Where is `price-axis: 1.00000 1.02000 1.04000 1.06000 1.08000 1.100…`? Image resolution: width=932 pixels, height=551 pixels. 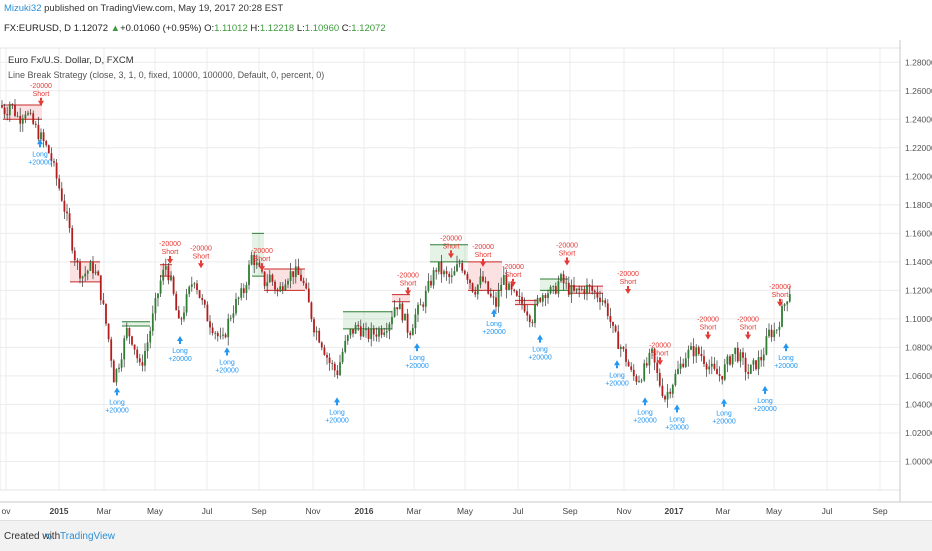
price-axis: 1.00000 1.02000 1.04000 1.06000 1.08000 1.100… is located at coordinates (915, 271).